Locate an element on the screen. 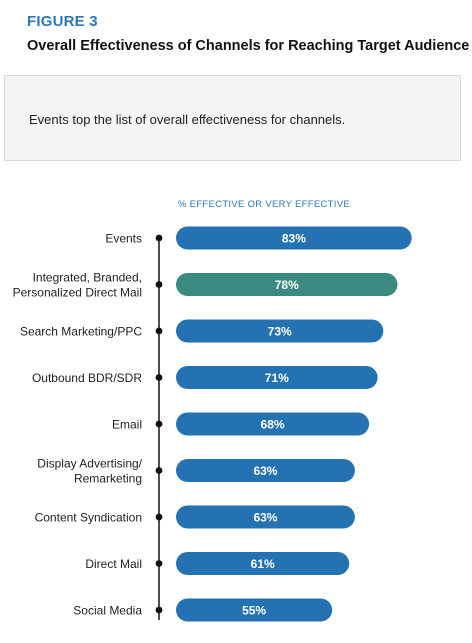 This screenshot has height=643, width=472. category-label: Events is located at coordinates (123, 239).